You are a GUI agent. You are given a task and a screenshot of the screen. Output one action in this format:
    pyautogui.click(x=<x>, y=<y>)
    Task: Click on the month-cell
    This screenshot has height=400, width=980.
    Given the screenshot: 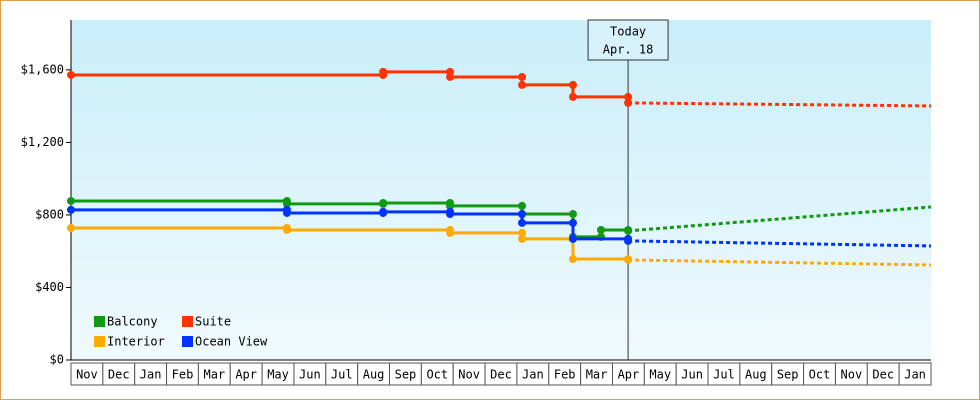 What is the action you would take?
    pyautogui.click(x=915, y=374)
    